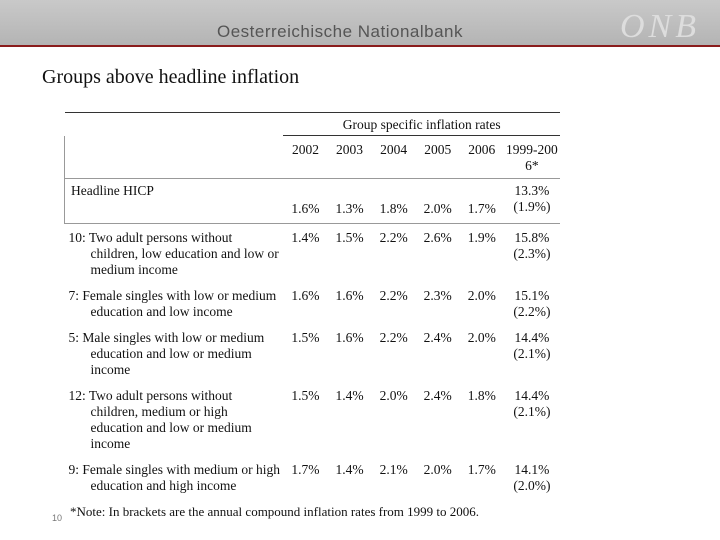 The image size is (720, 540). I want to click on caption-row: Group specific inflation rates, so click(312, 124).